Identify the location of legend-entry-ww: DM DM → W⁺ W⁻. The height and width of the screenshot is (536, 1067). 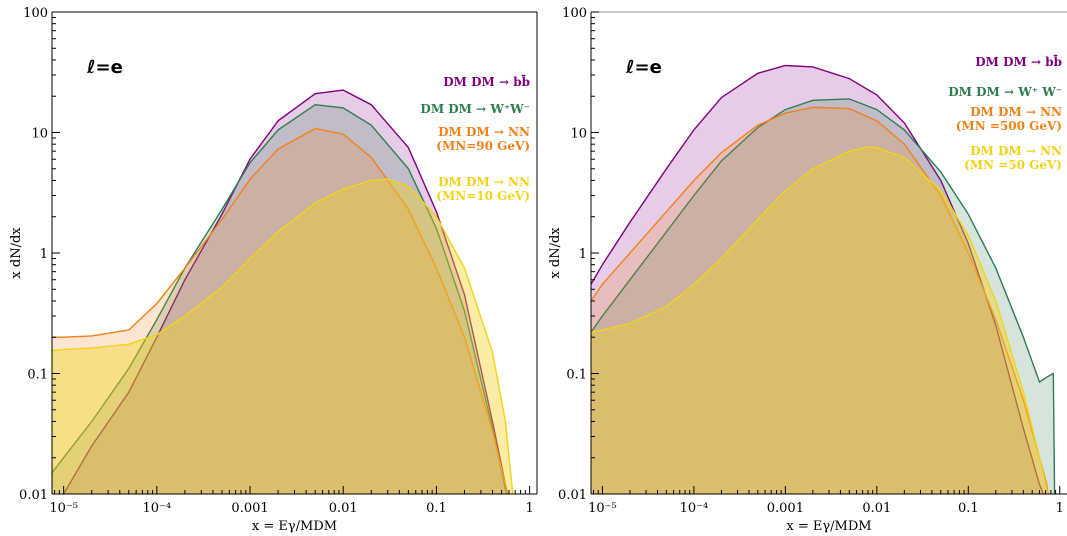
(1005, 92).